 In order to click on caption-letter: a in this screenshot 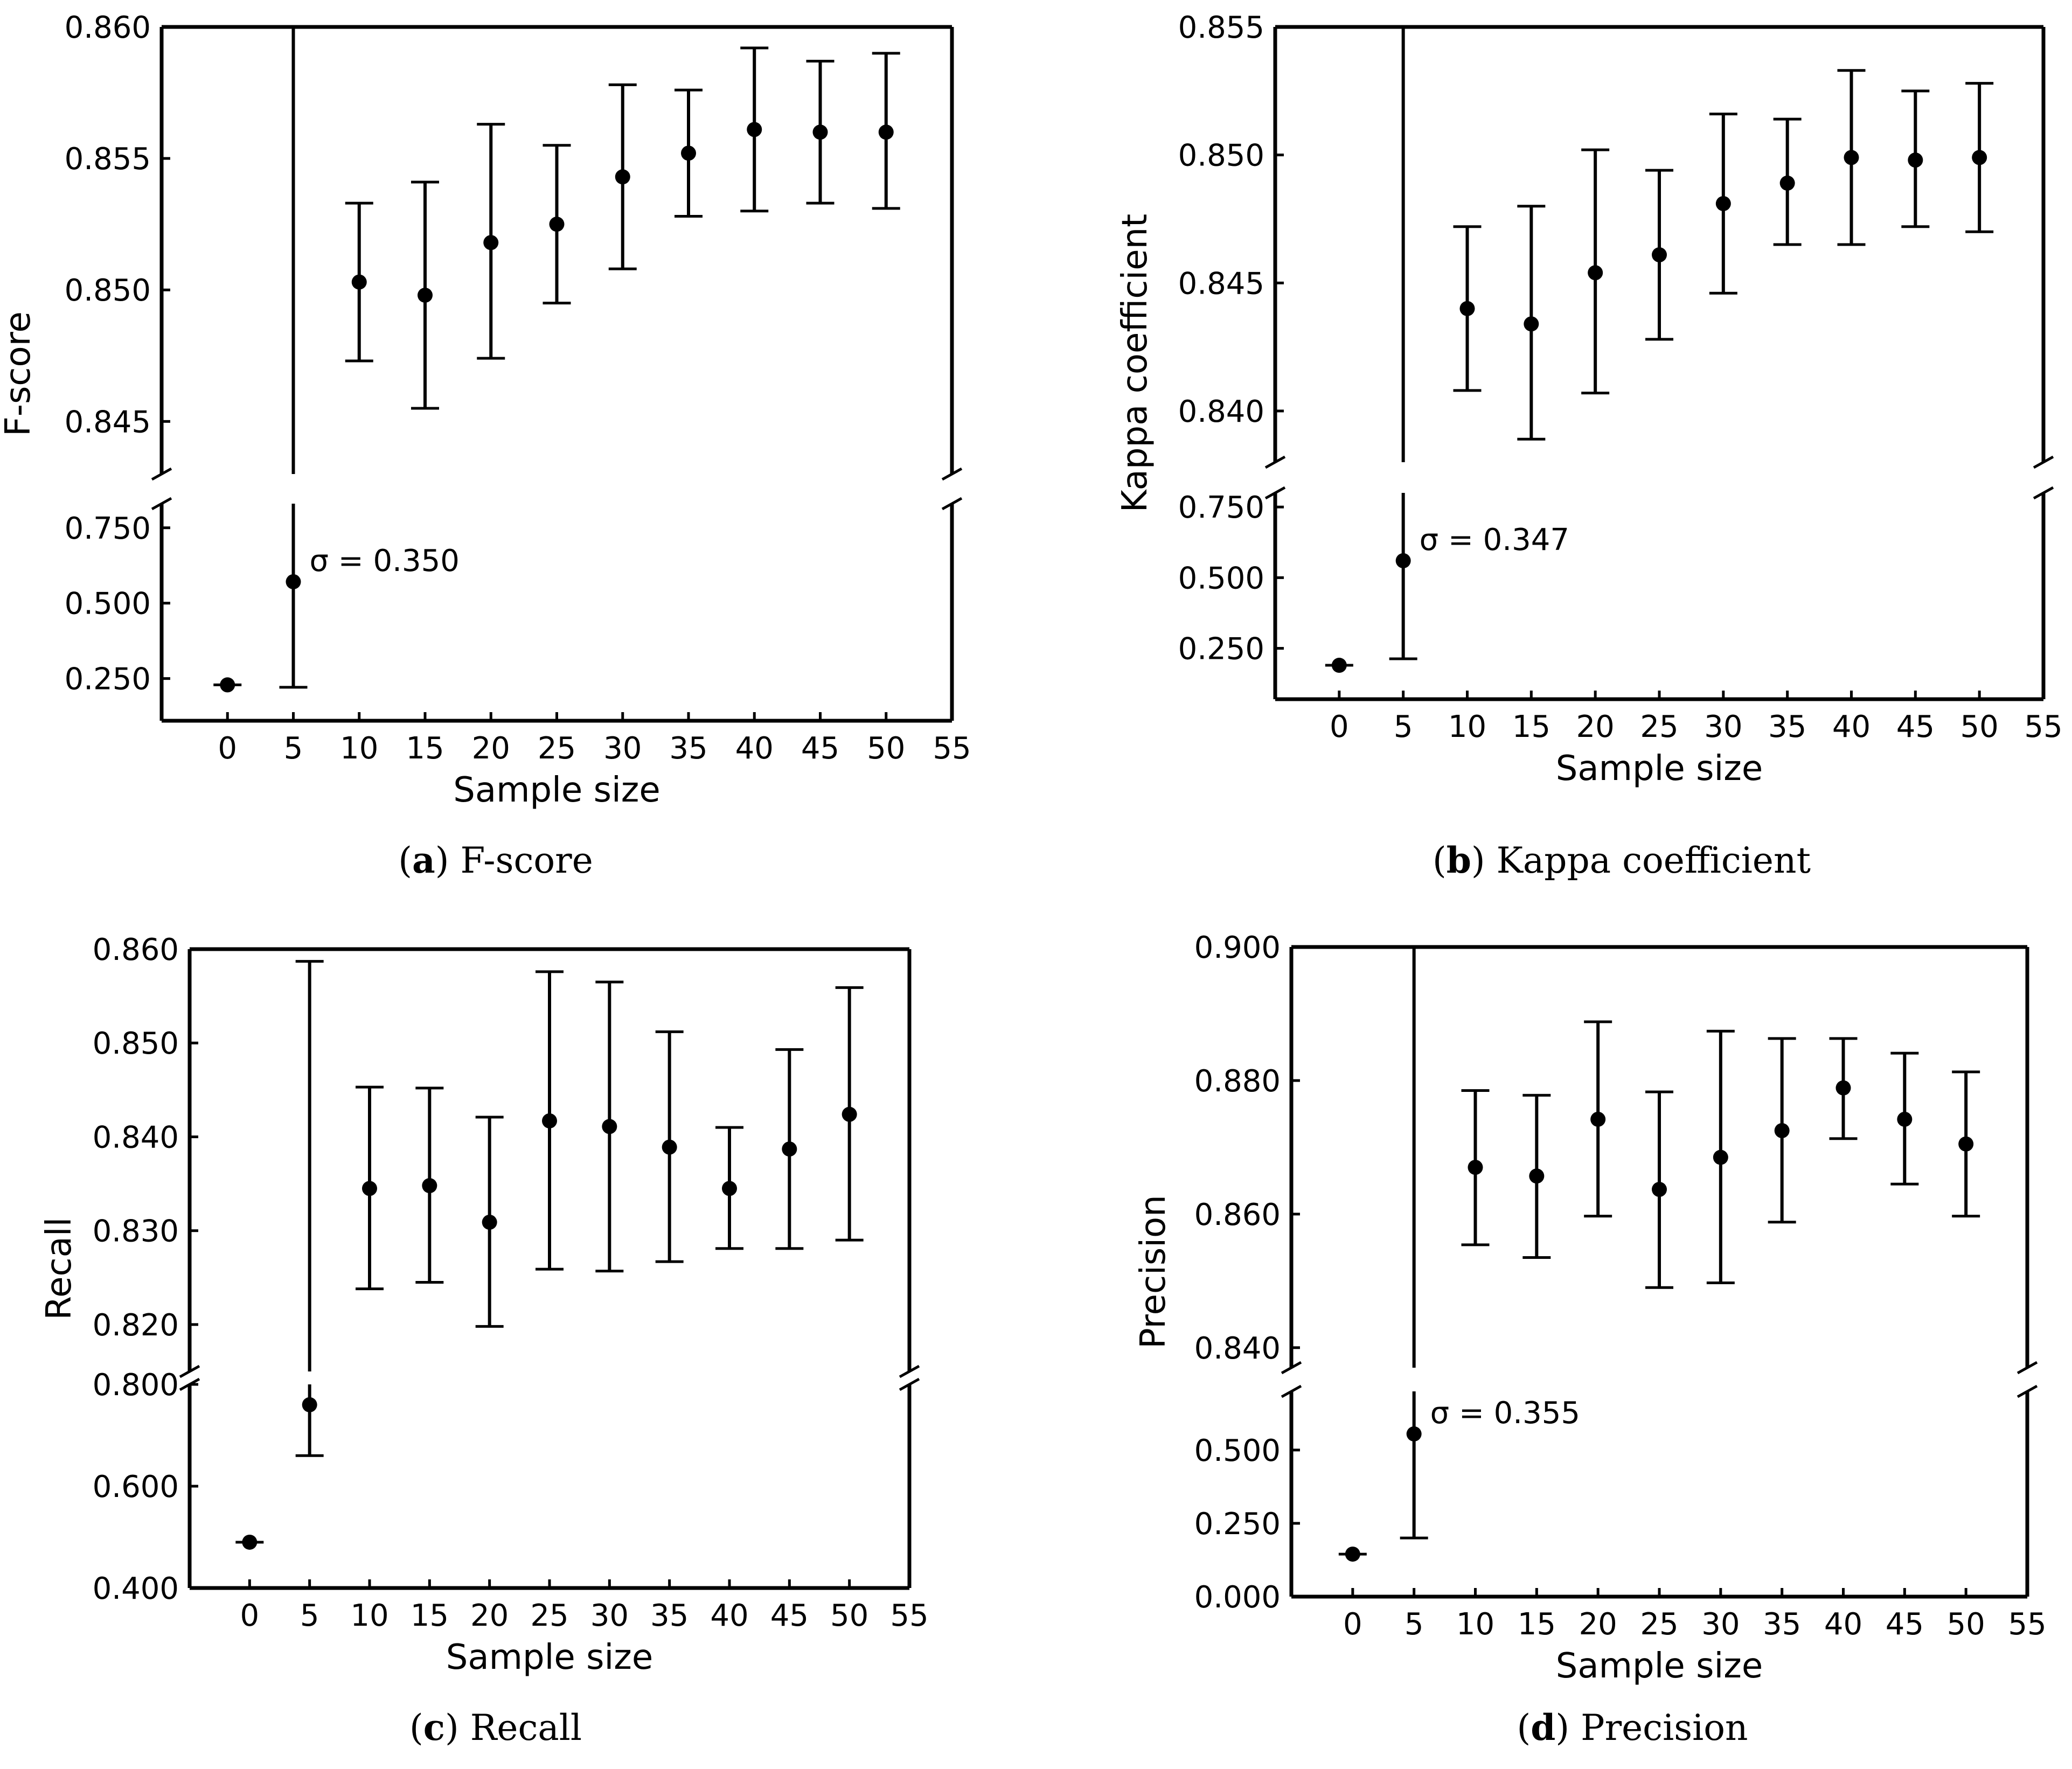, I will do `click(423, 860)`.